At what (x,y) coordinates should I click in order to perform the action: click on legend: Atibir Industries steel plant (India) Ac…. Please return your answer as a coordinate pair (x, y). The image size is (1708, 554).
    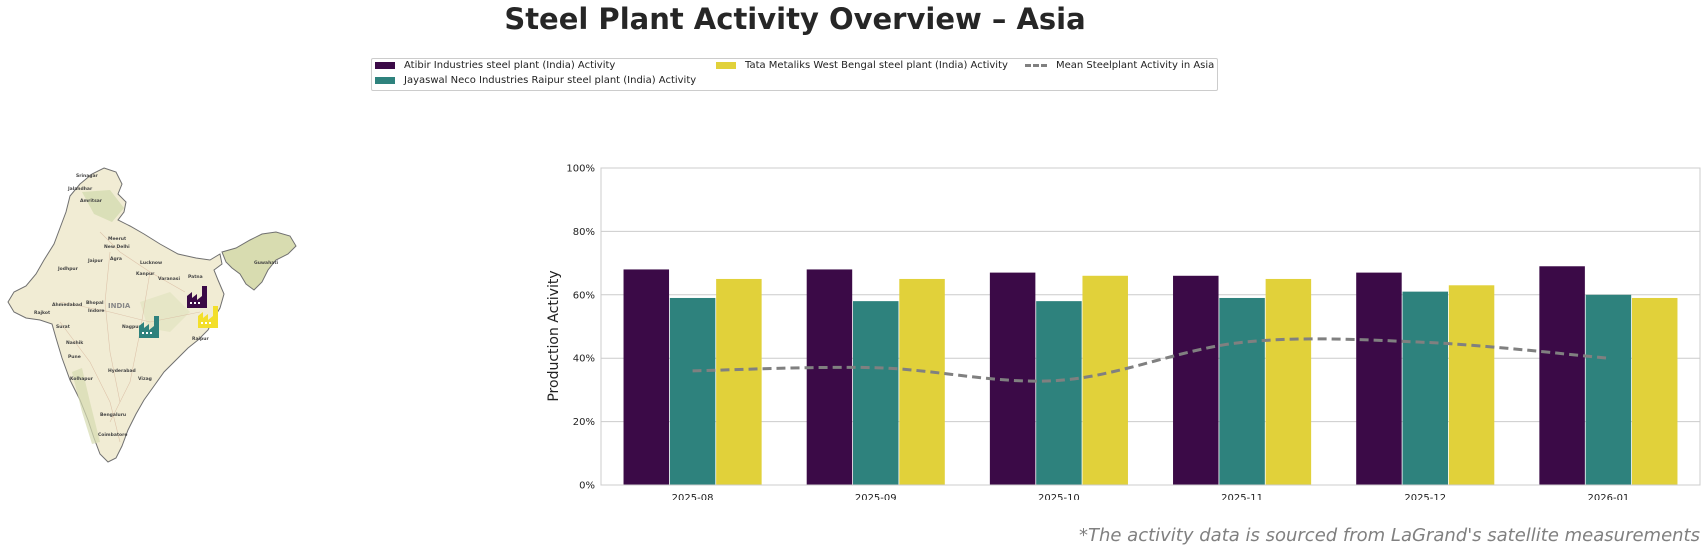
    Looking at the image, I should click on (794, 74).